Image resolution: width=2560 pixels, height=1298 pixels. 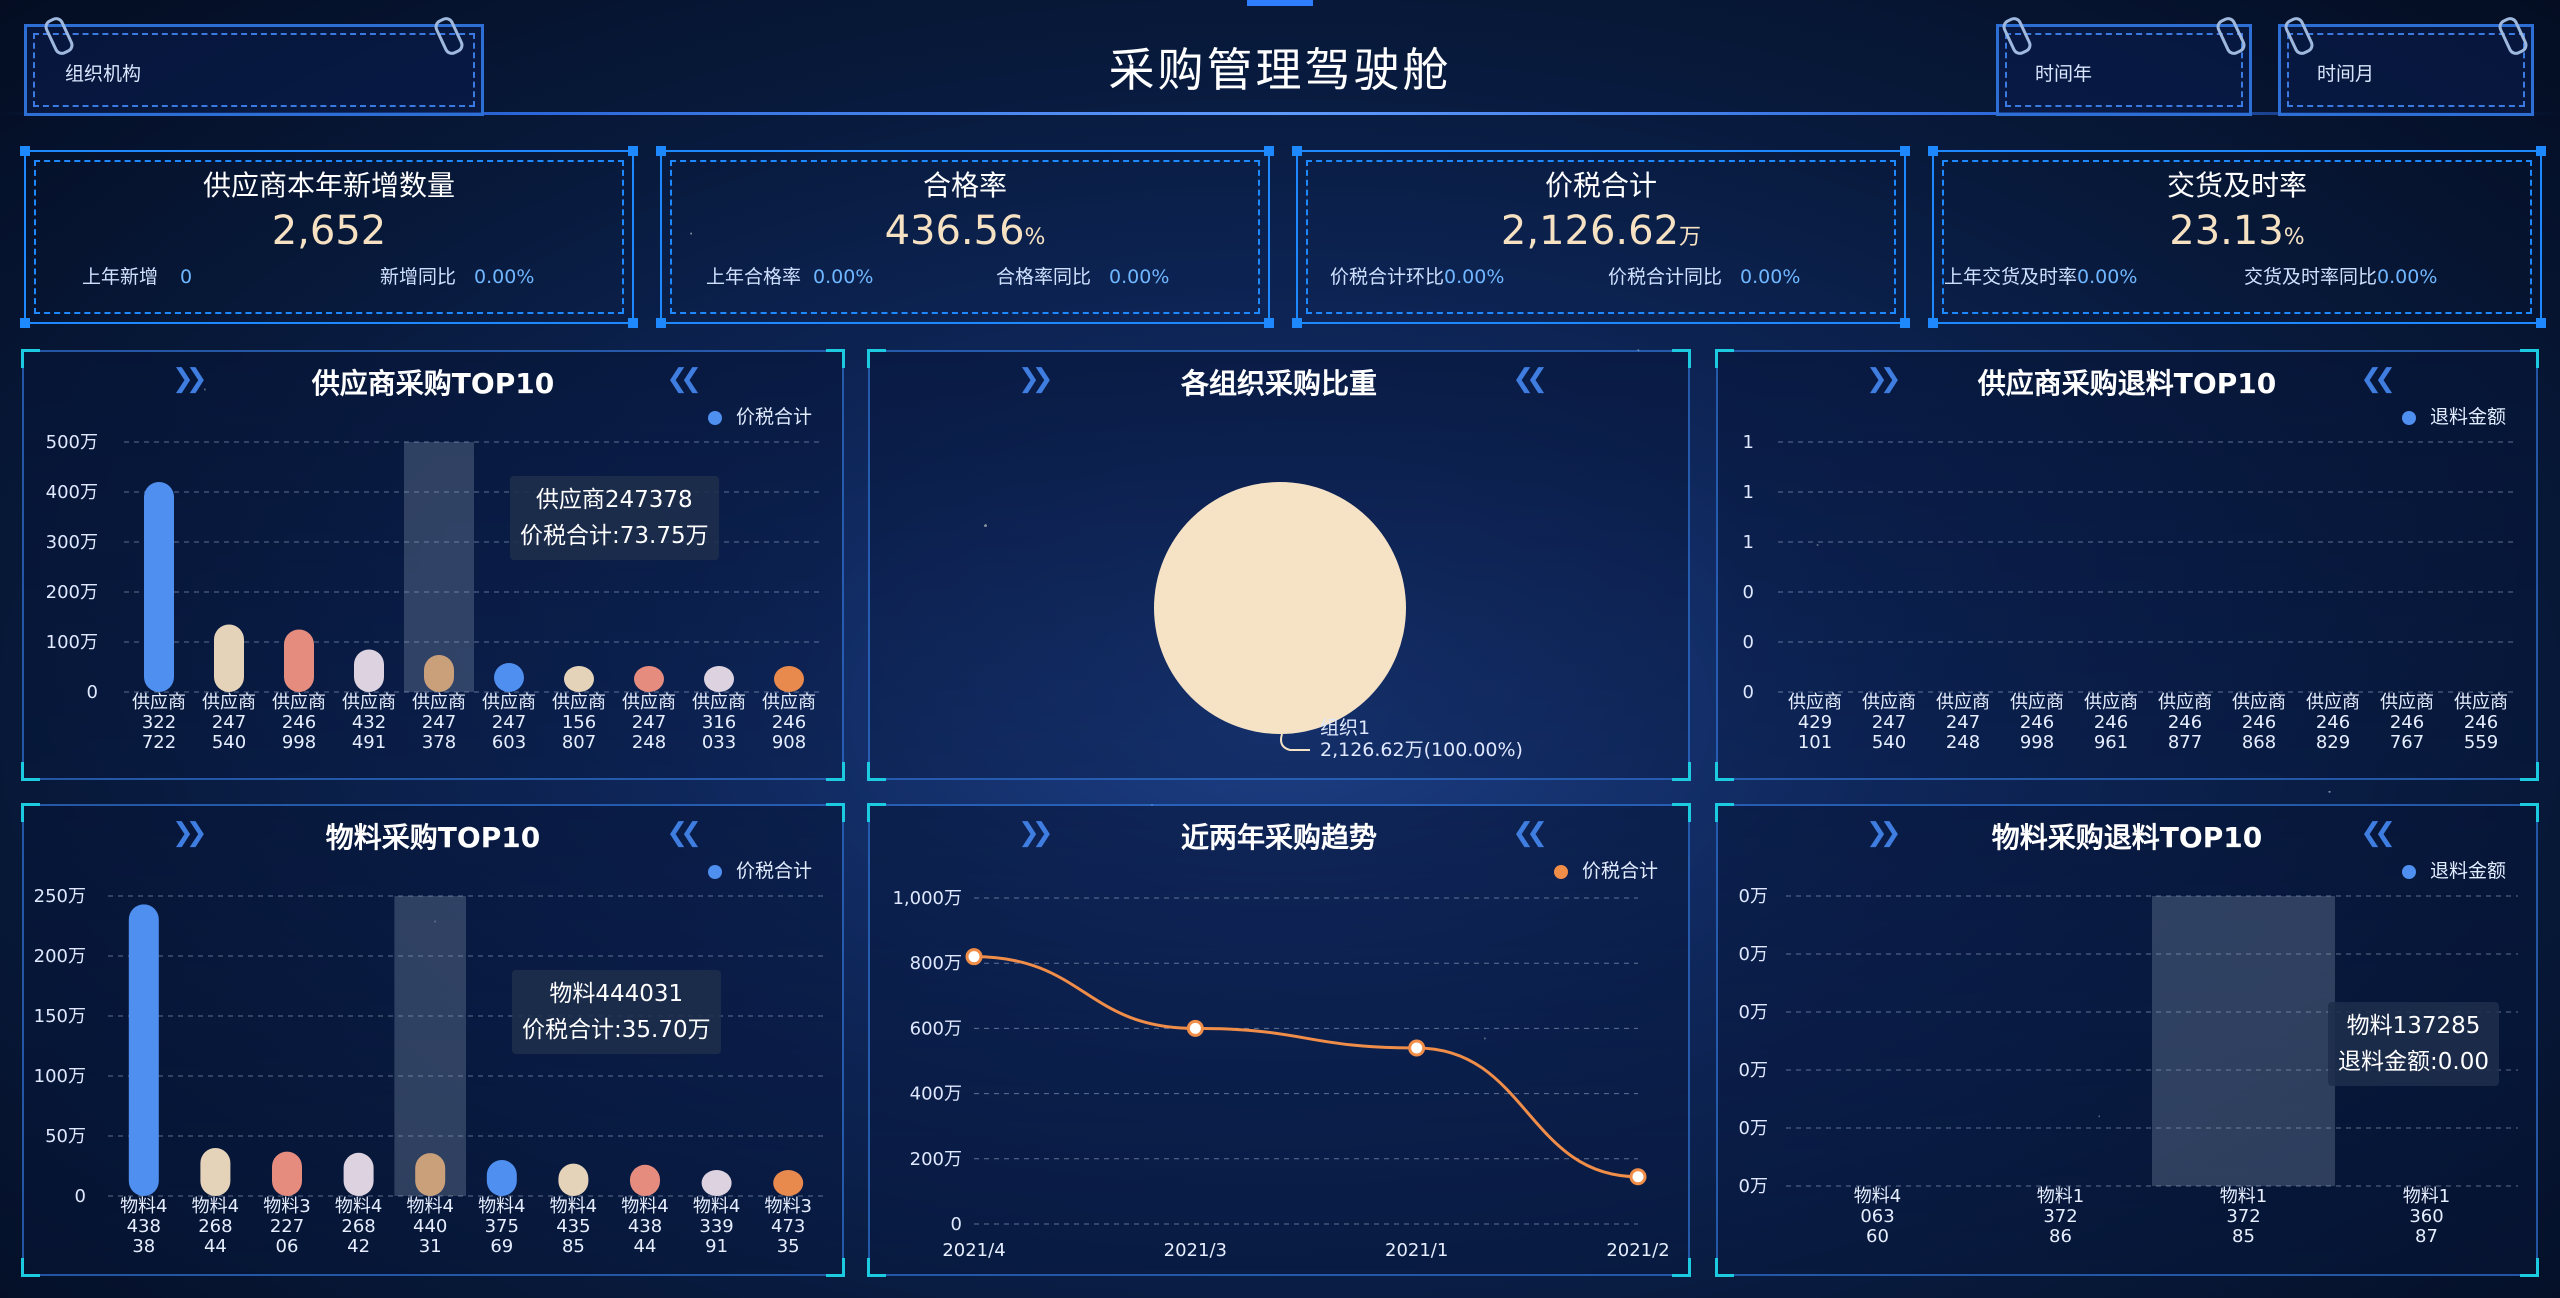 What do you see at coordinates (509, 742) in the screenshot?
I see `x-tick-label: 603` at bounding box center [509, 742].